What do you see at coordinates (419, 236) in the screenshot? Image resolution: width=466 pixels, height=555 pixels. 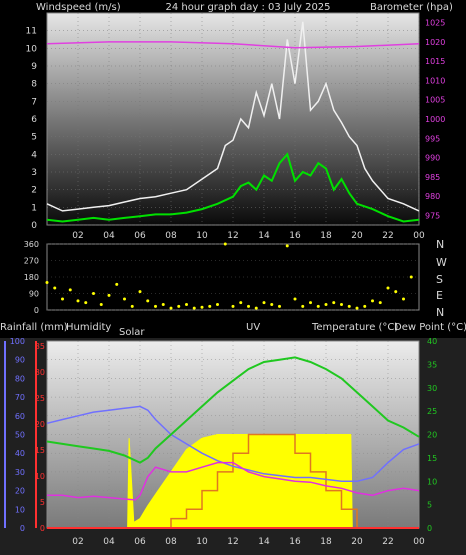 I see `wind-x-tick-label: 00` at bounding box center [419, 236].